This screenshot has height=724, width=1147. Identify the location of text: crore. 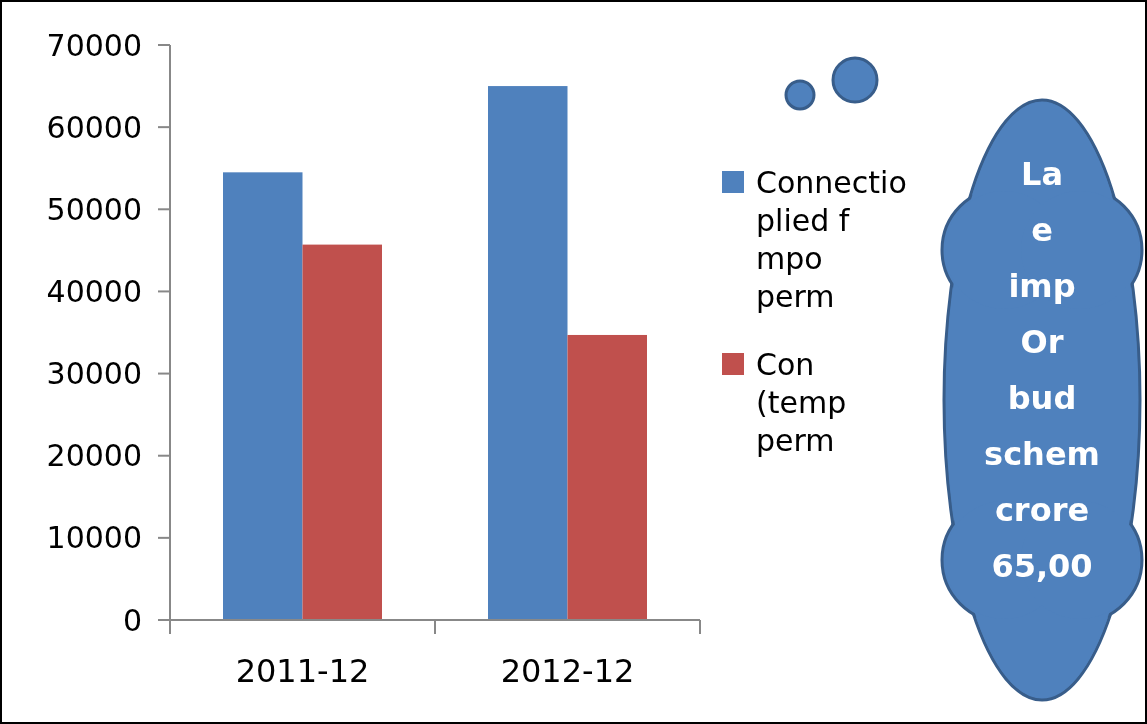
(1042, 510).